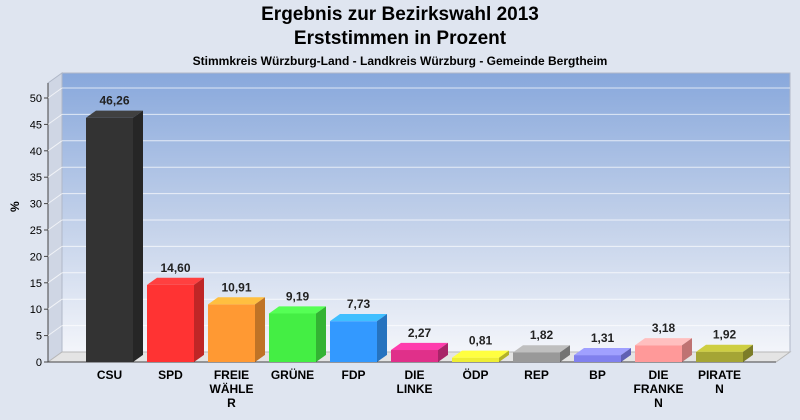 The width and height of the screenshot is (800, 420). Describe the element at coordinates (36, 125) in the screenshot. I see `y-tick-label: 45` at that location.